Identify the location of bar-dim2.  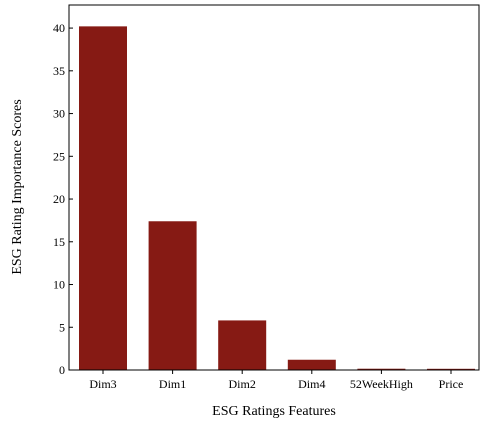
(242, 345).